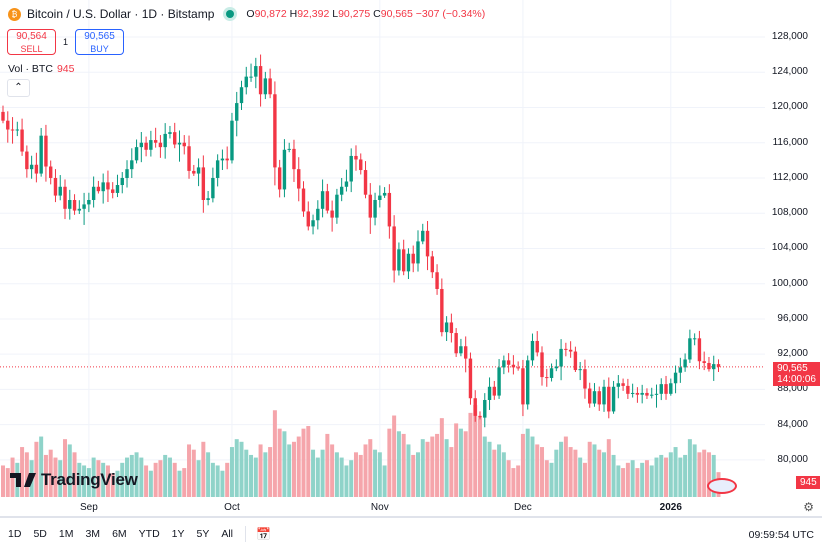 This screenshot has width=822, height=550. I want to click on range-3m: 3M, so click(93, 534).